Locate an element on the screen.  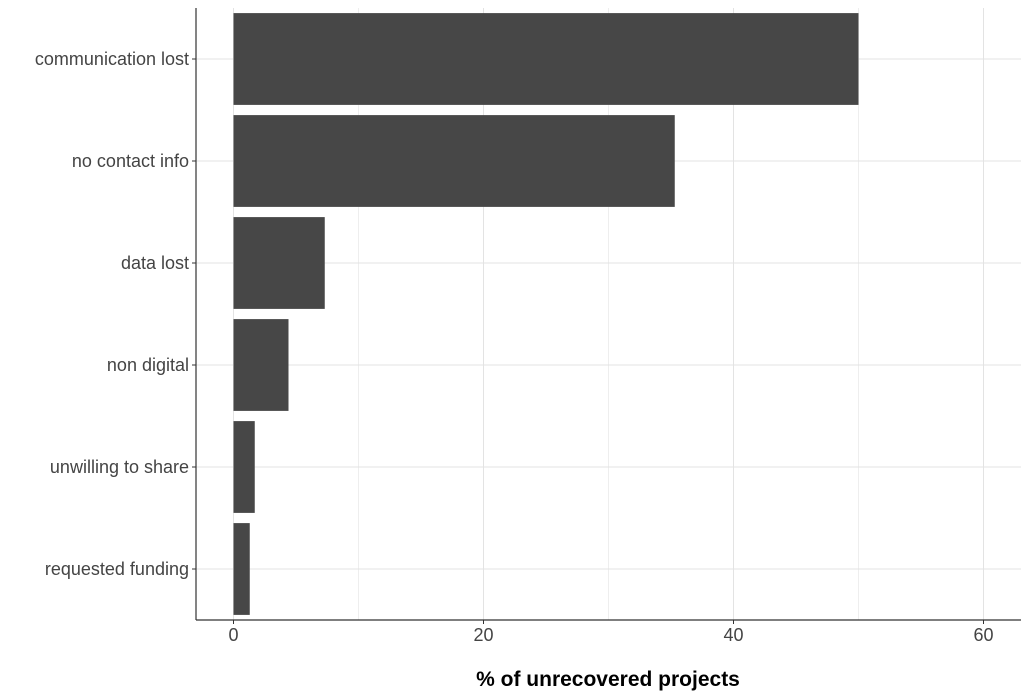
y-tick-label: no contact info is located at coordinates (130, 161).